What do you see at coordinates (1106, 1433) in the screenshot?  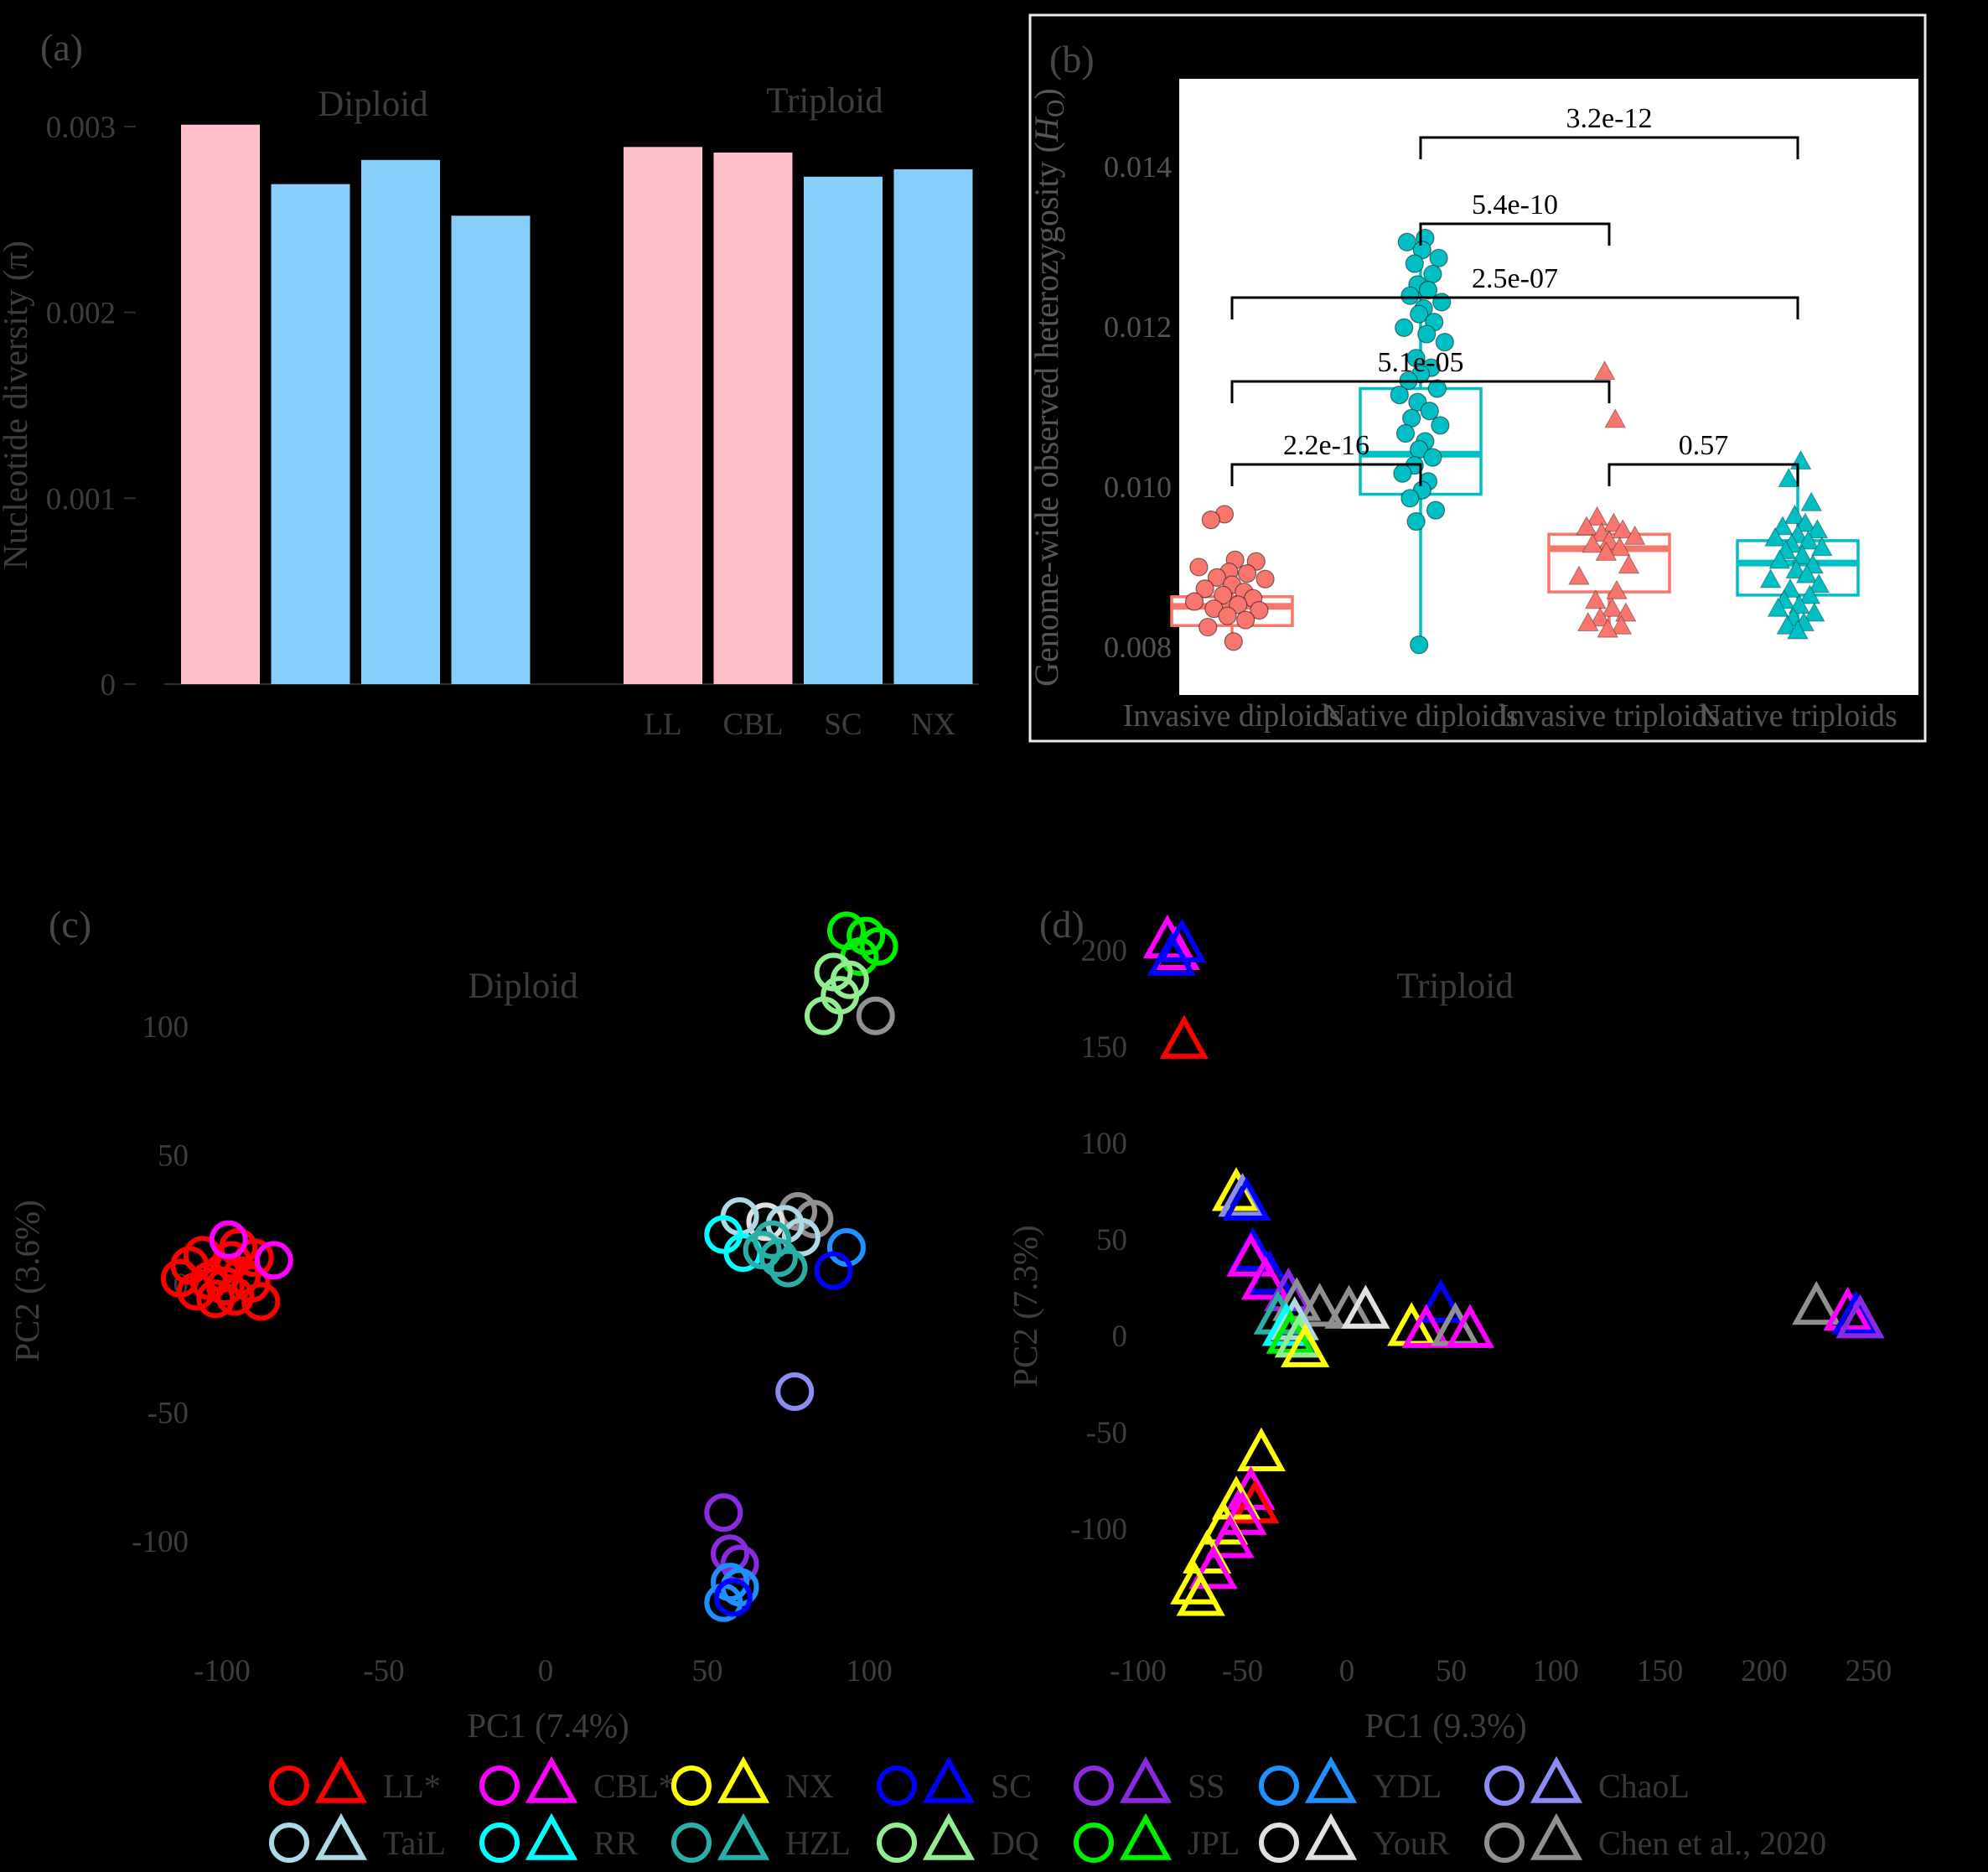 I see `y-axis-tick-label: -50` at bounding box center [1106, 1433].